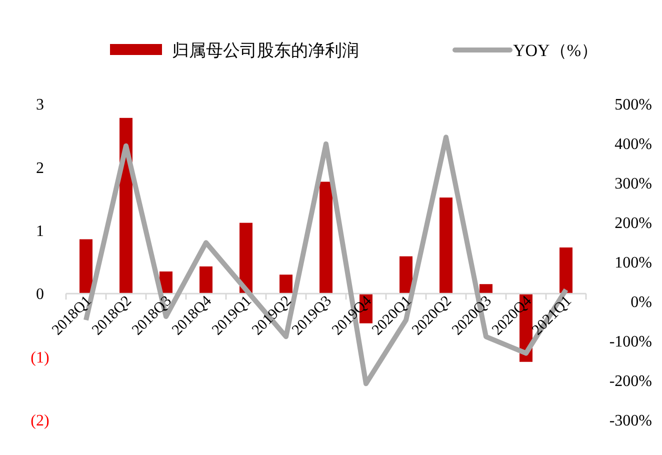 The height and width of the screenshot is (455, 662). What do you see at coordinates (633, 145) in the screenshot?
I see `y2-tick-label: 400%` at bounding box center [633, 145].